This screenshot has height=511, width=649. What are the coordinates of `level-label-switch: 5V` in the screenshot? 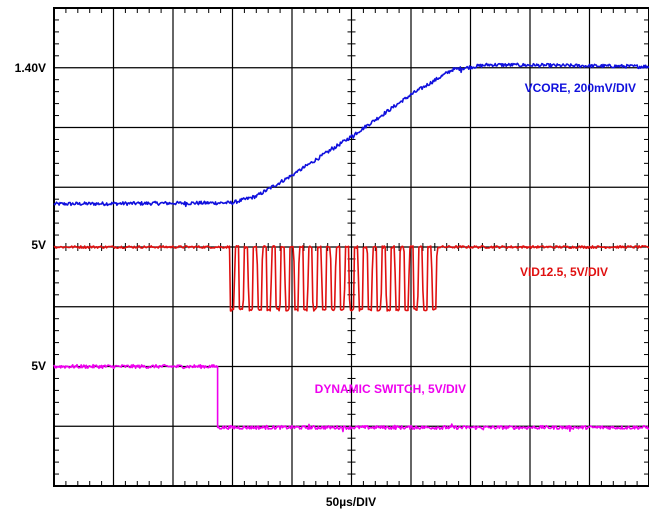 It's located at (38, 366).